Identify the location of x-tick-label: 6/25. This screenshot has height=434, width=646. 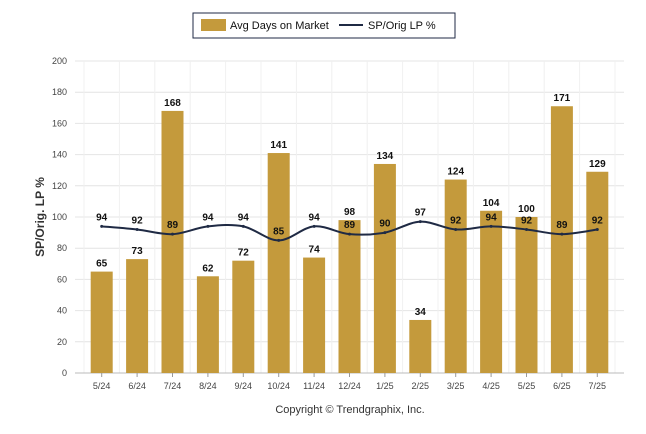
(562, 386).